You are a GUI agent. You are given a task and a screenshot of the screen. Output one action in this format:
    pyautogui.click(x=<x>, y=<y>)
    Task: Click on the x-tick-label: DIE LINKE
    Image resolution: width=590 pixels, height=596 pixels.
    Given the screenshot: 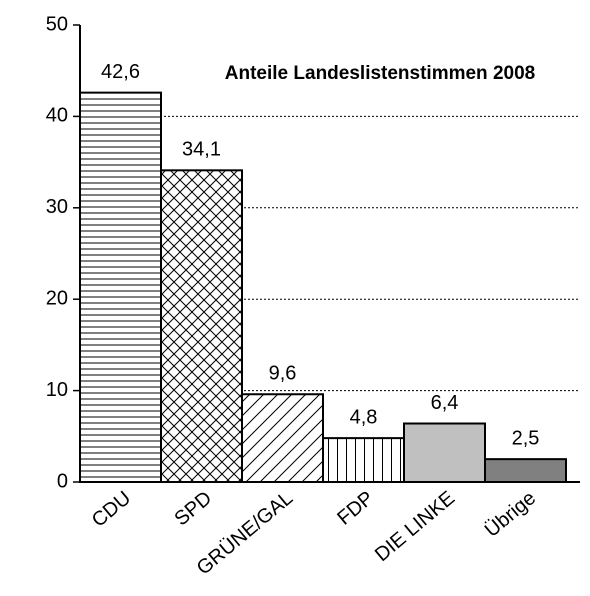 What is the action you would take?
    pyautogui.click(x=415, y=526)
    